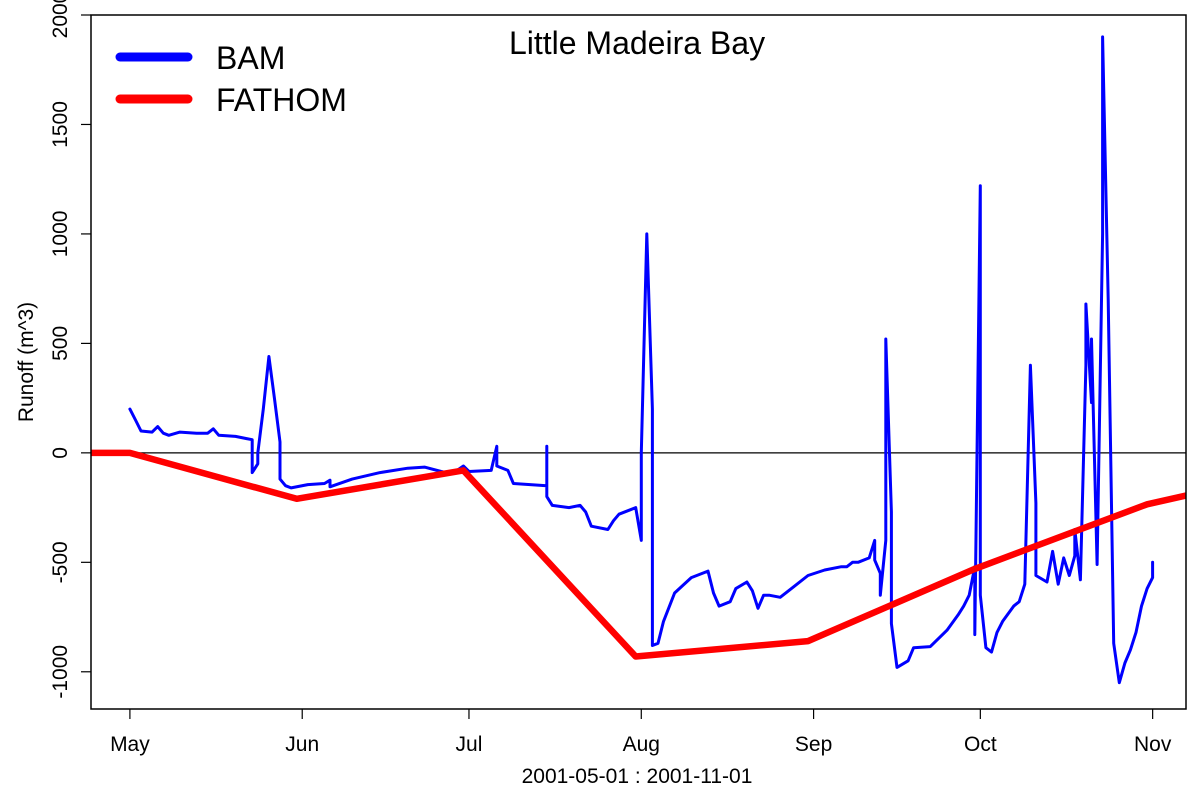 This screenshot has width=1200, height=800. What do you see at coordinates (637, 776) in the screenshot?
I see `x-axis-title: 2001-05-01 : 2001-11-01` at bounding box center [637, 776].